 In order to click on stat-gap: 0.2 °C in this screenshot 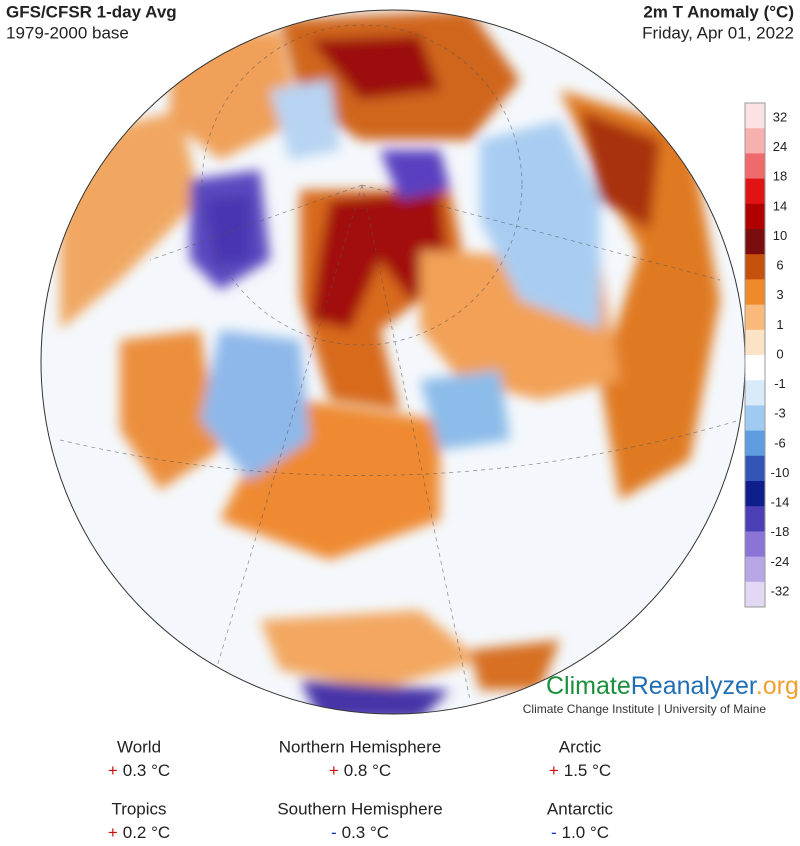, I will do `click(146, 832)`.